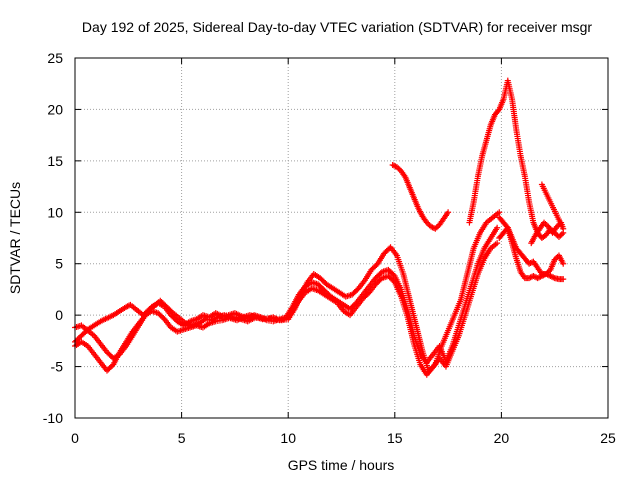 This screenshot has width=640, height=480. I want to click on y-tick-label: 25, so click(55, 58).